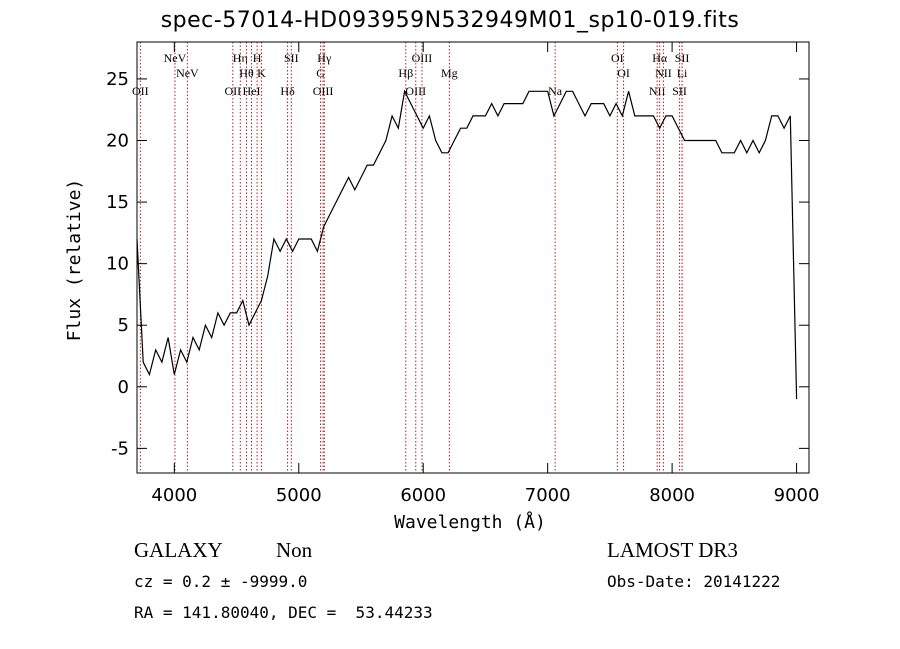 The image size is (900, 649). I want to click on object-class-label: GALAXY, so click(178, 550).